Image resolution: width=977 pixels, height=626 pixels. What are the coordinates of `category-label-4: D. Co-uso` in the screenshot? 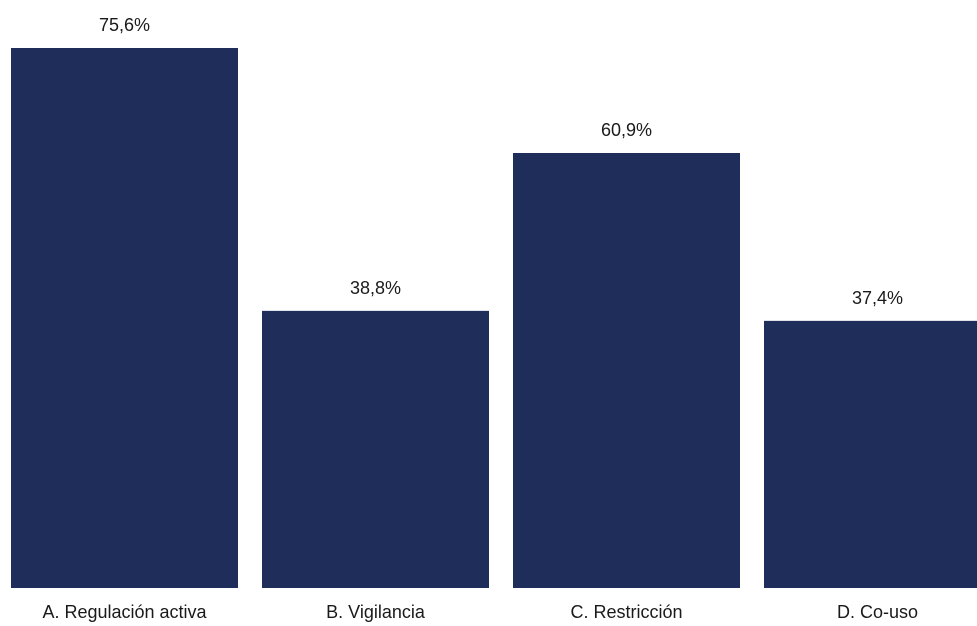 It's located at (877, 612).